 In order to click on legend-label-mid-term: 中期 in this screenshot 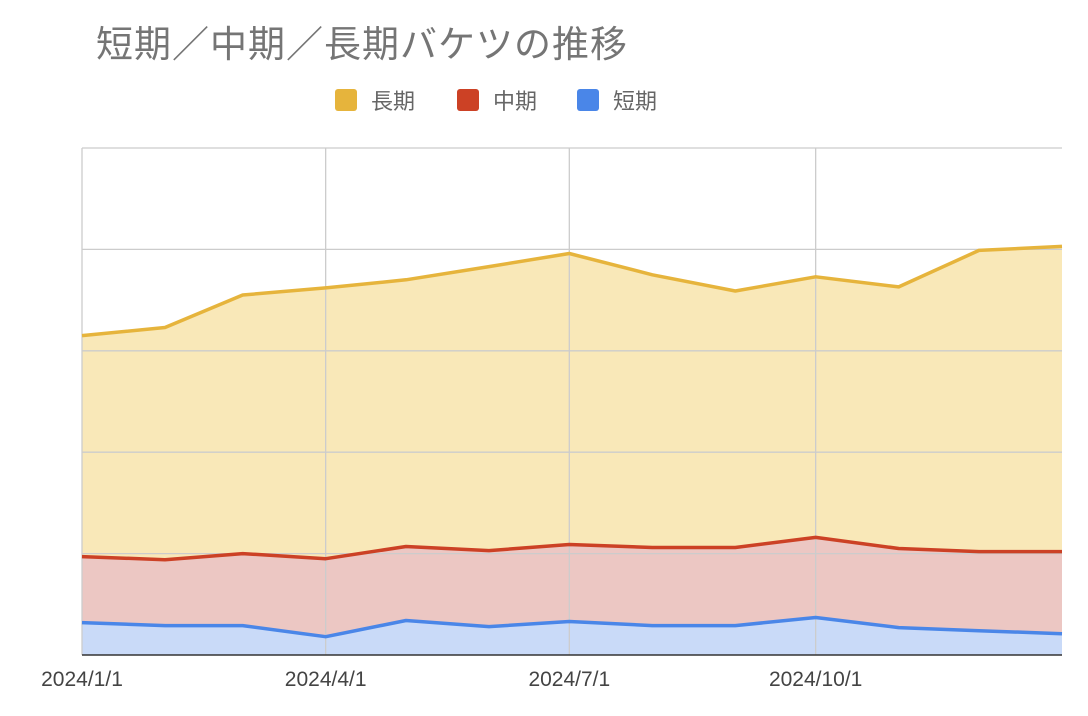, I will do `click(515, 102)`.